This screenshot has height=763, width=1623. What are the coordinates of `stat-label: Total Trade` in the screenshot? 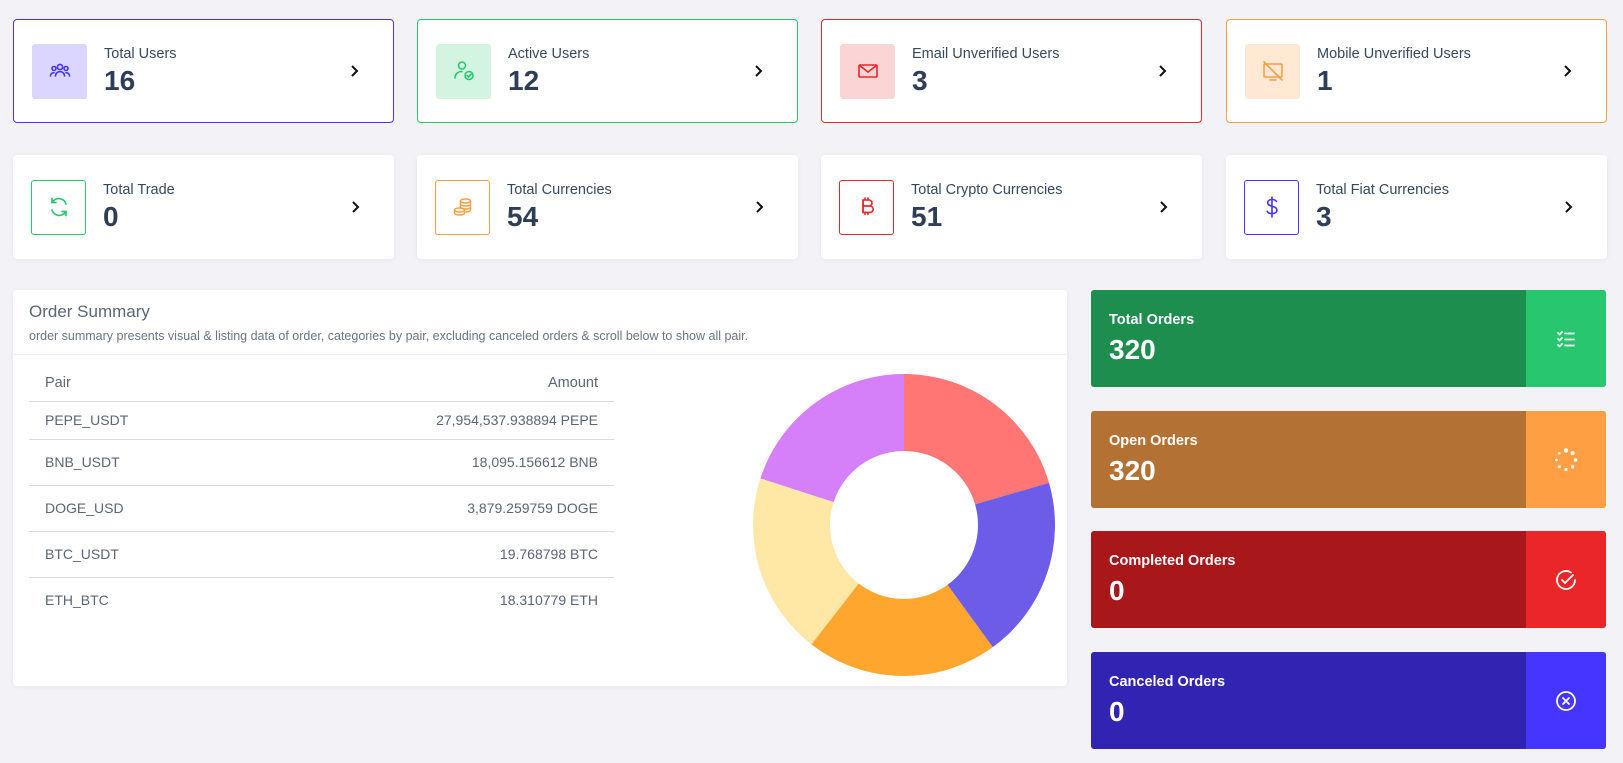 It's located at (139, 189).